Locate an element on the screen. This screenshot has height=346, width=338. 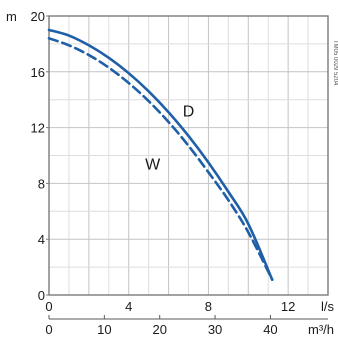
x-secondary-tick-label: 10 is located at coordinates (104, 329).